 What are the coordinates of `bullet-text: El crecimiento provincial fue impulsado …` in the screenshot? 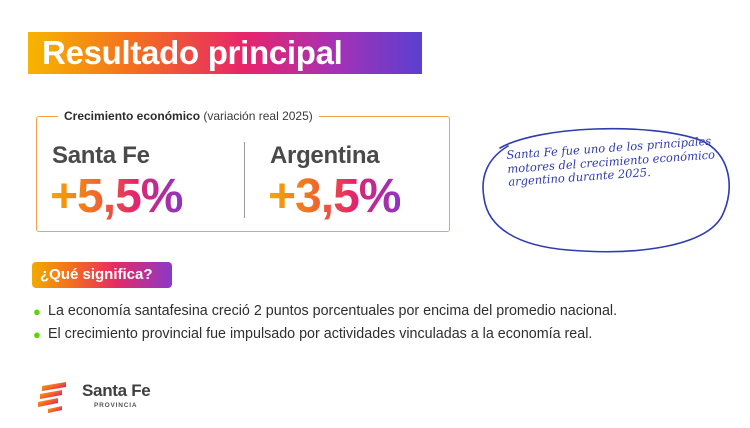 It's located at (320, 334).